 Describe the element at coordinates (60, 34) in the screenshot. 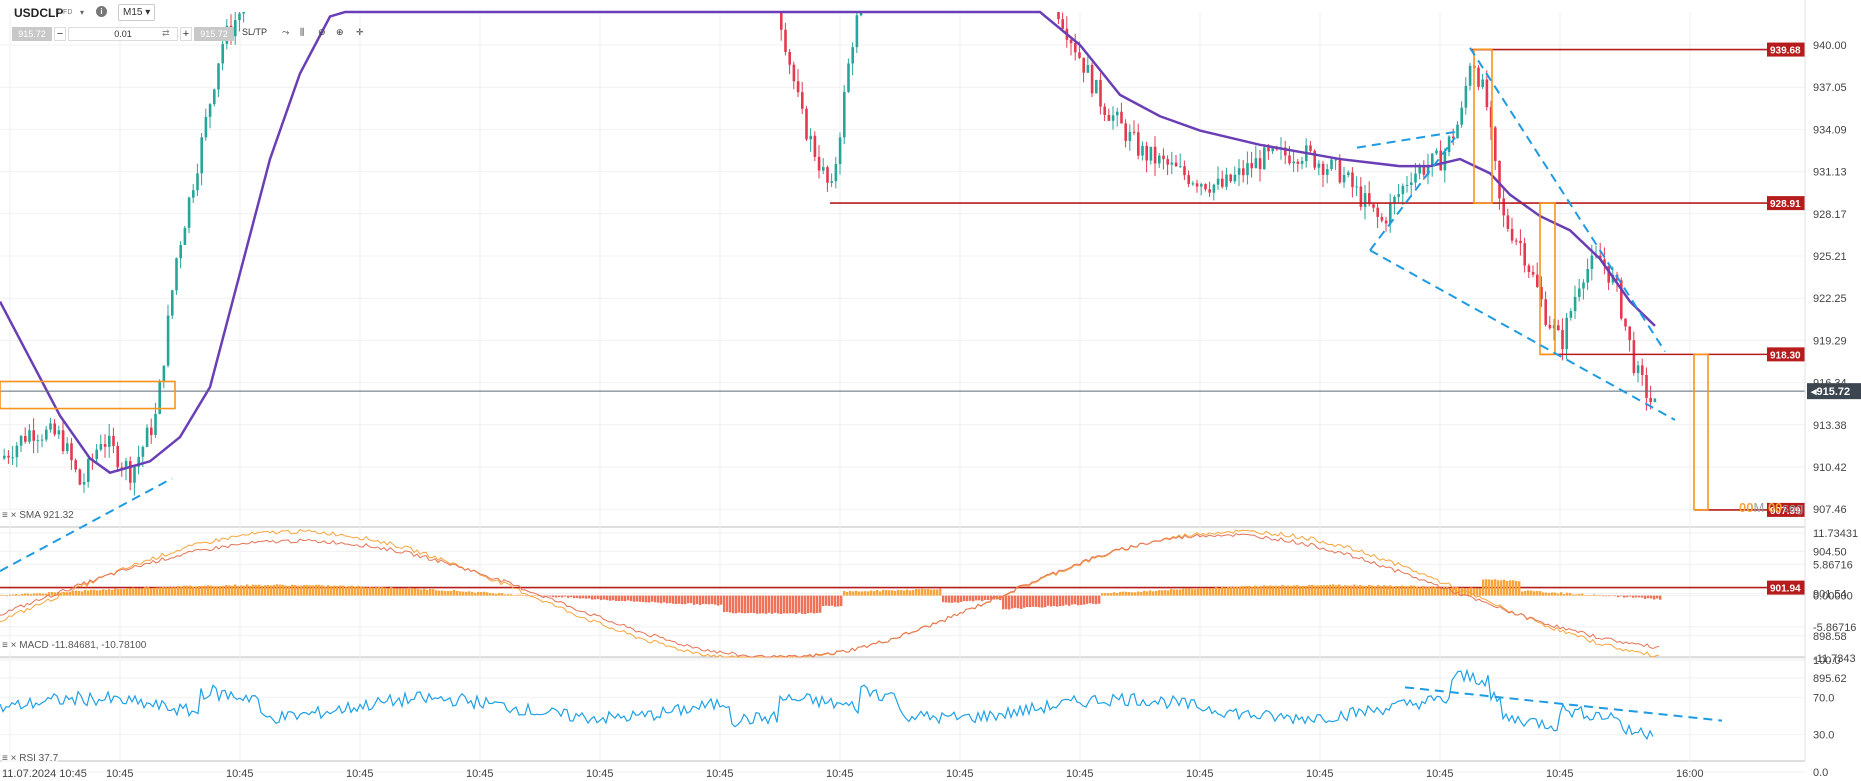

I see `decrease-quantity-button: −` at that location.